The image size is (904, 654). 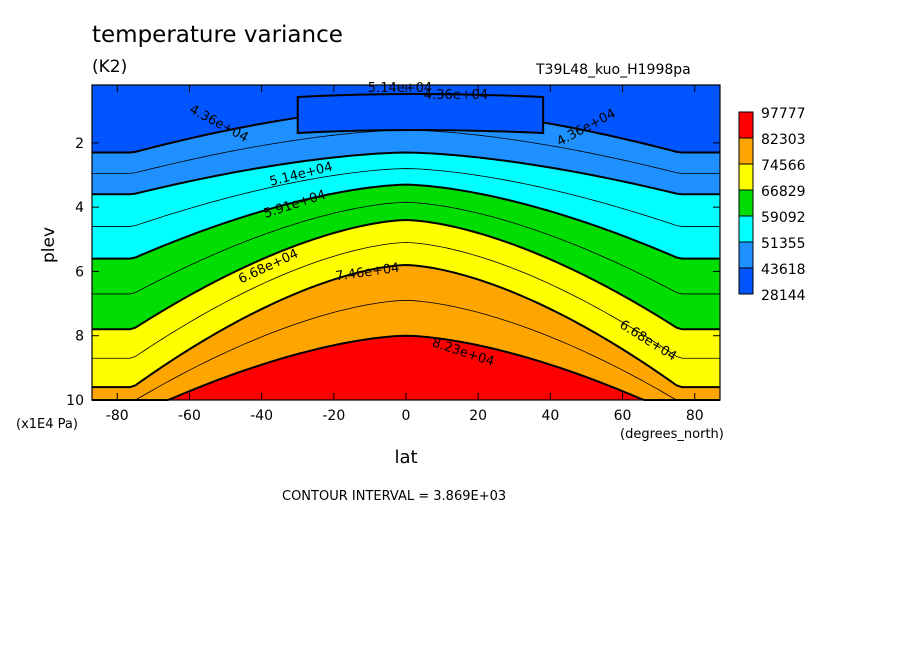 What do you see at coordinates (623, 416) in the screenshot?
I see `x-tick-label: 60` at bounding box center [623, 416].